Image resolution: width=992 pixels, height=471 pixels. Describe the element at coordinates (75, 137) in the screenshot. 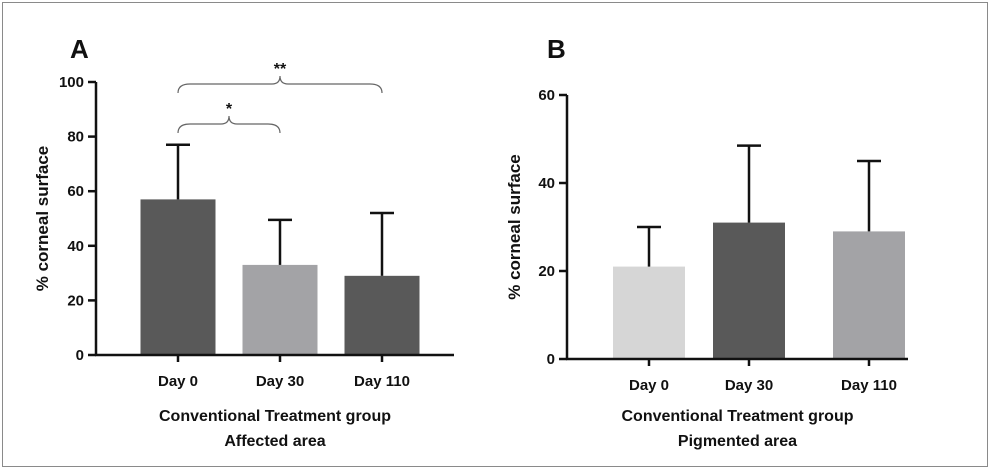

I see `y-tick-label: 80` at that location.